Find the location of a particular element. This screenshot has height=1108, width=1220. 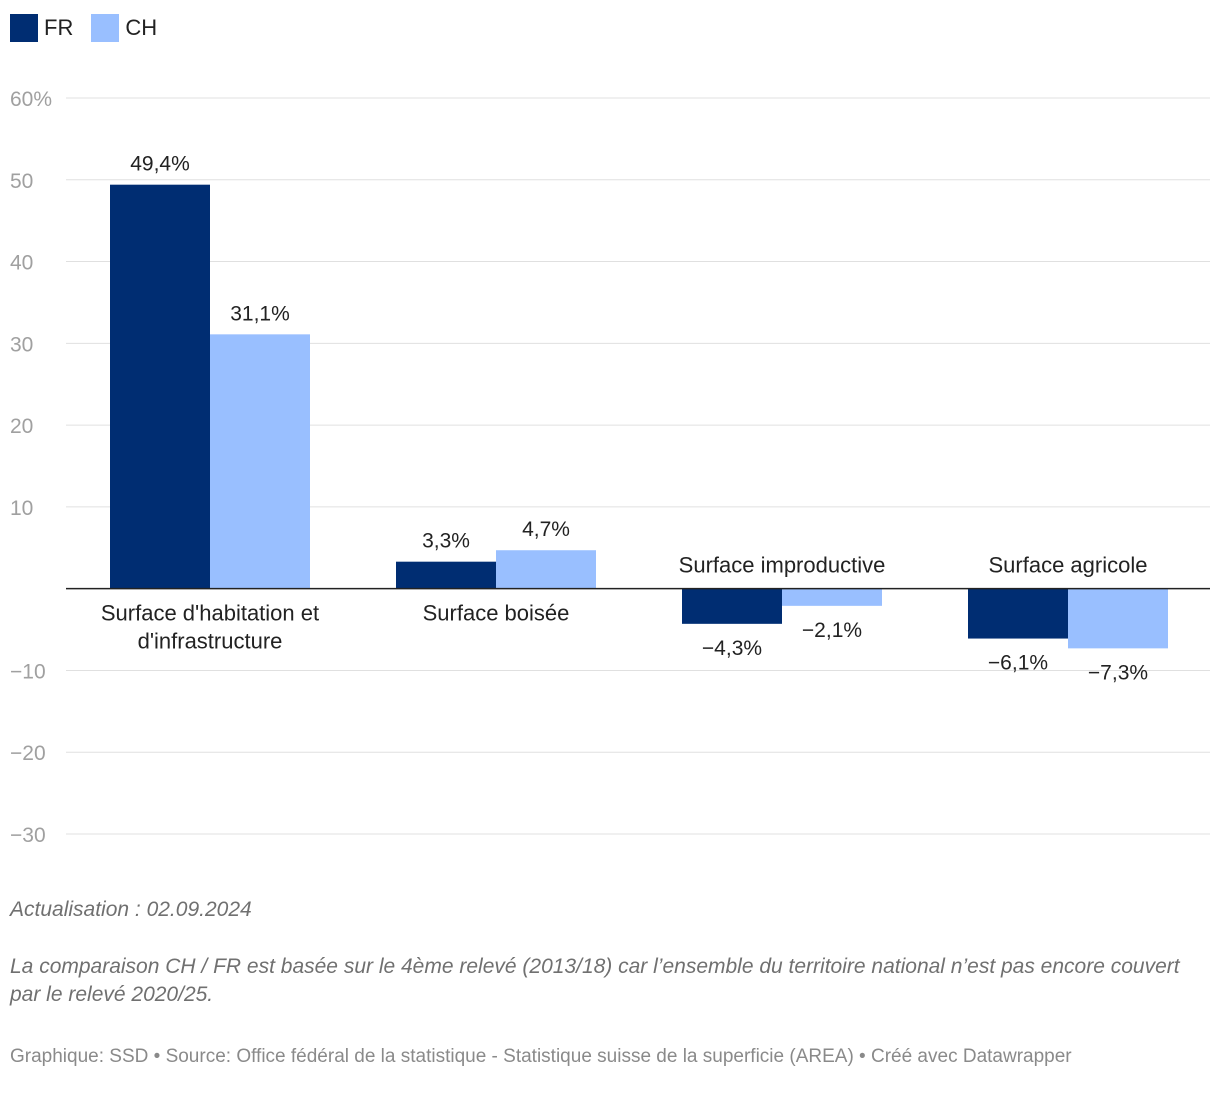

y-tick-label: −30 is located at coordinates (28, 835).